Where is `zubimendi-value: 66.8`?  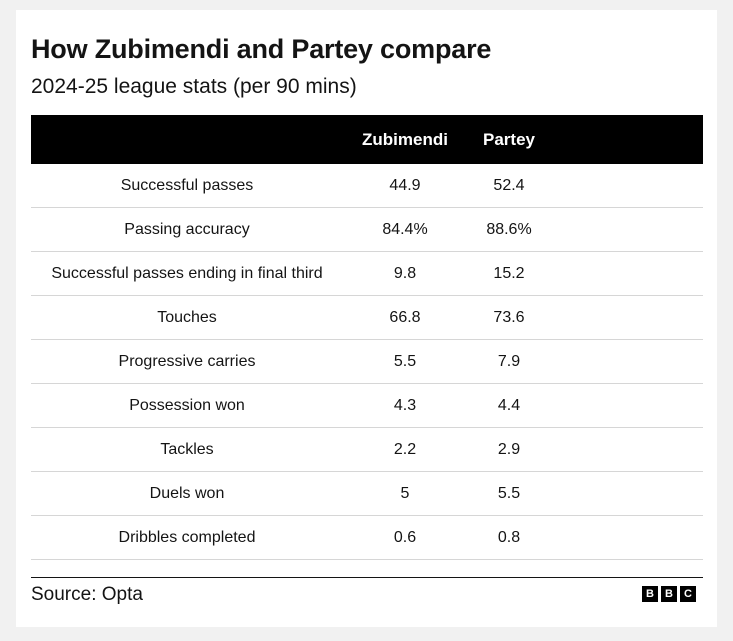 zubimendi-value: 66.8 is located at coordinates (405, 317).